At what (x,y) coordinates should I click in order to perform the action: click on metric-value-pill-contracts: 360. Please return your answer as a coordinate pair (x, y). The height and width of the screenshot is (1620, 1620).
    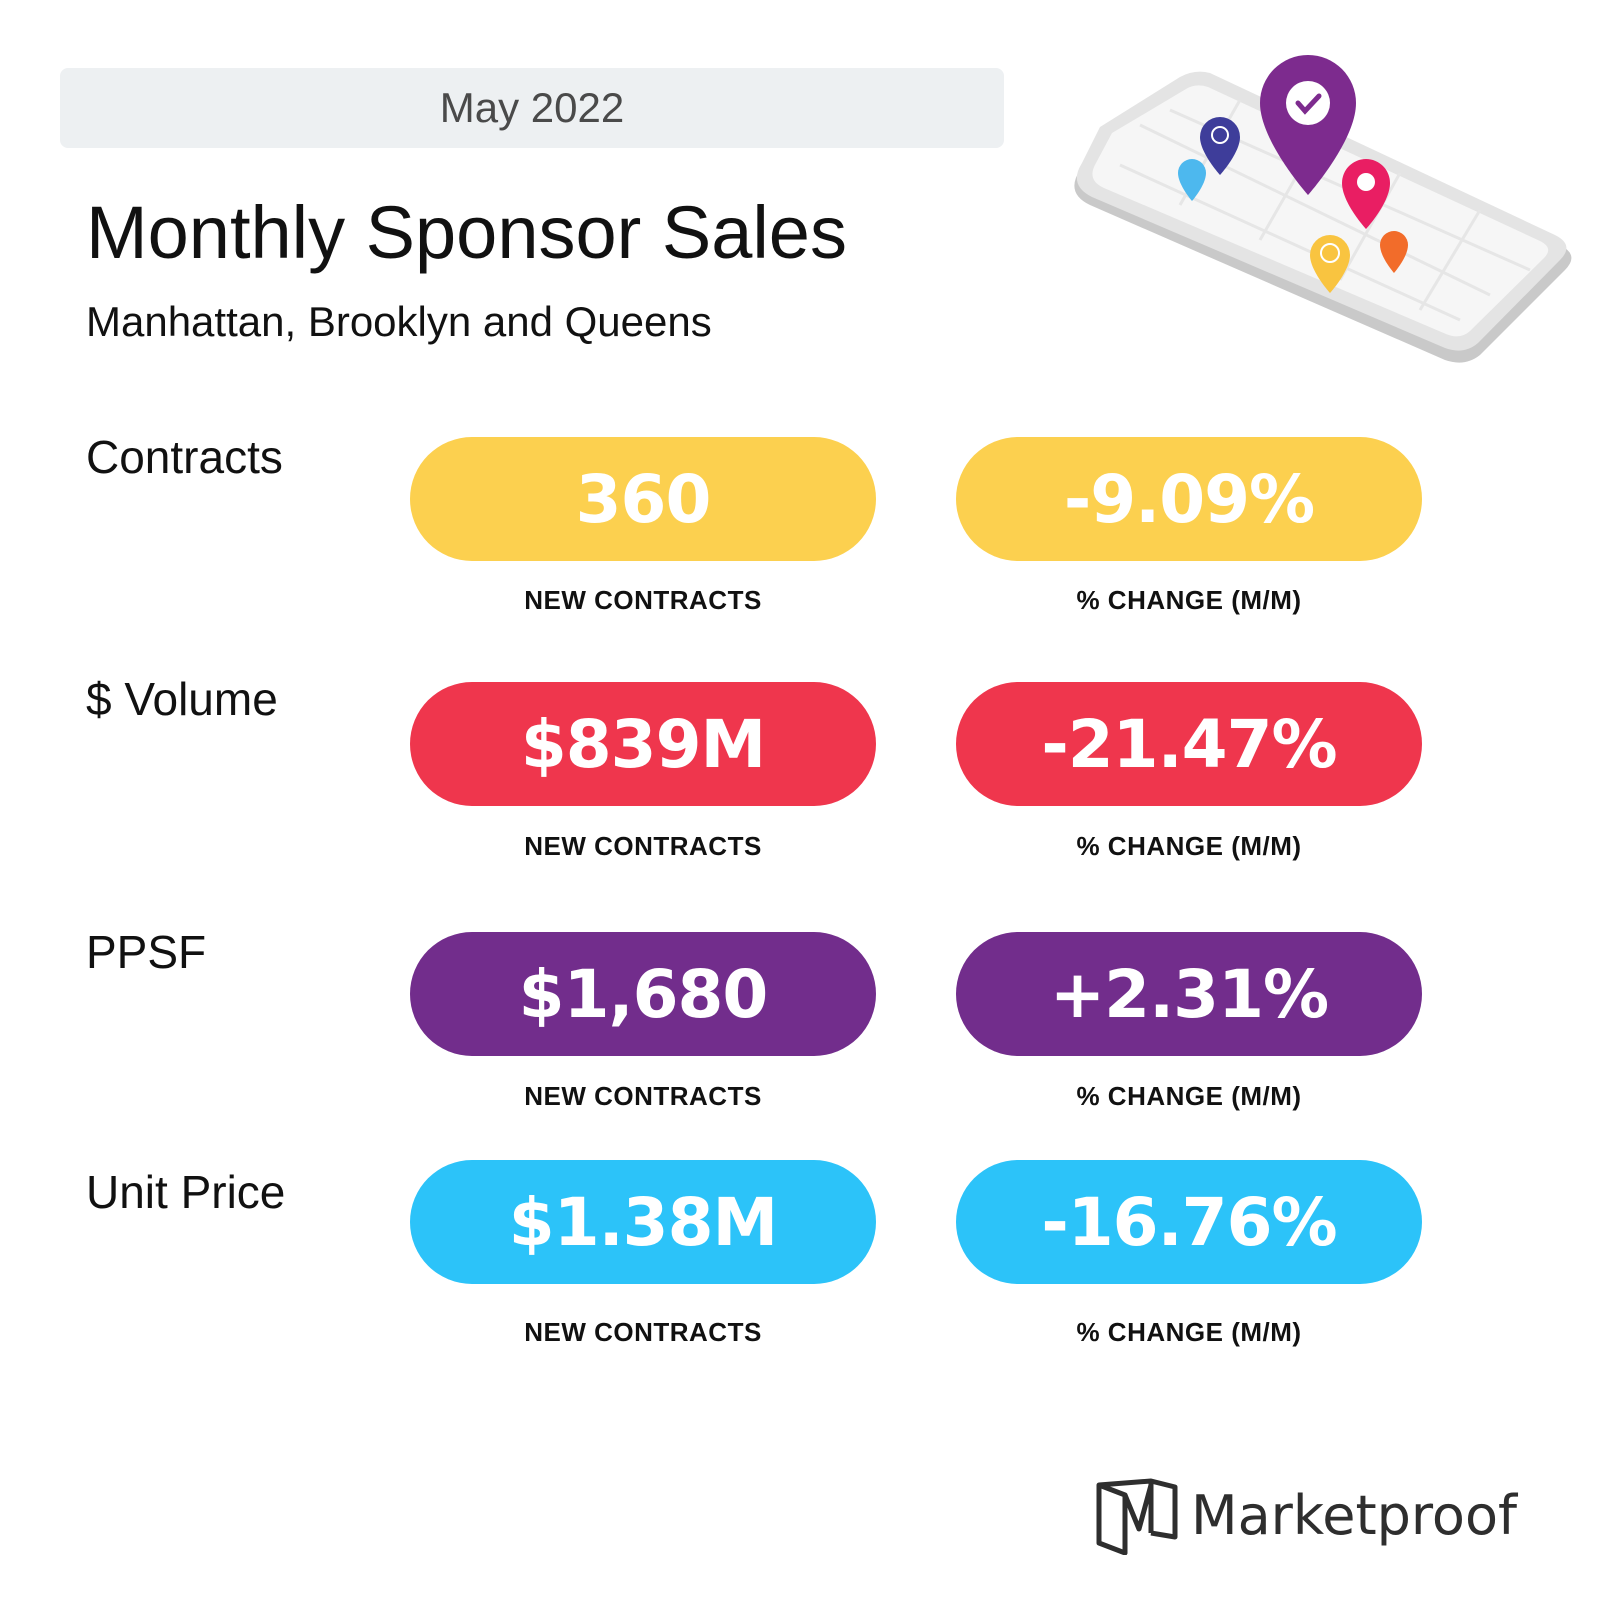
    Looking at the image, I should click on (643, 499).